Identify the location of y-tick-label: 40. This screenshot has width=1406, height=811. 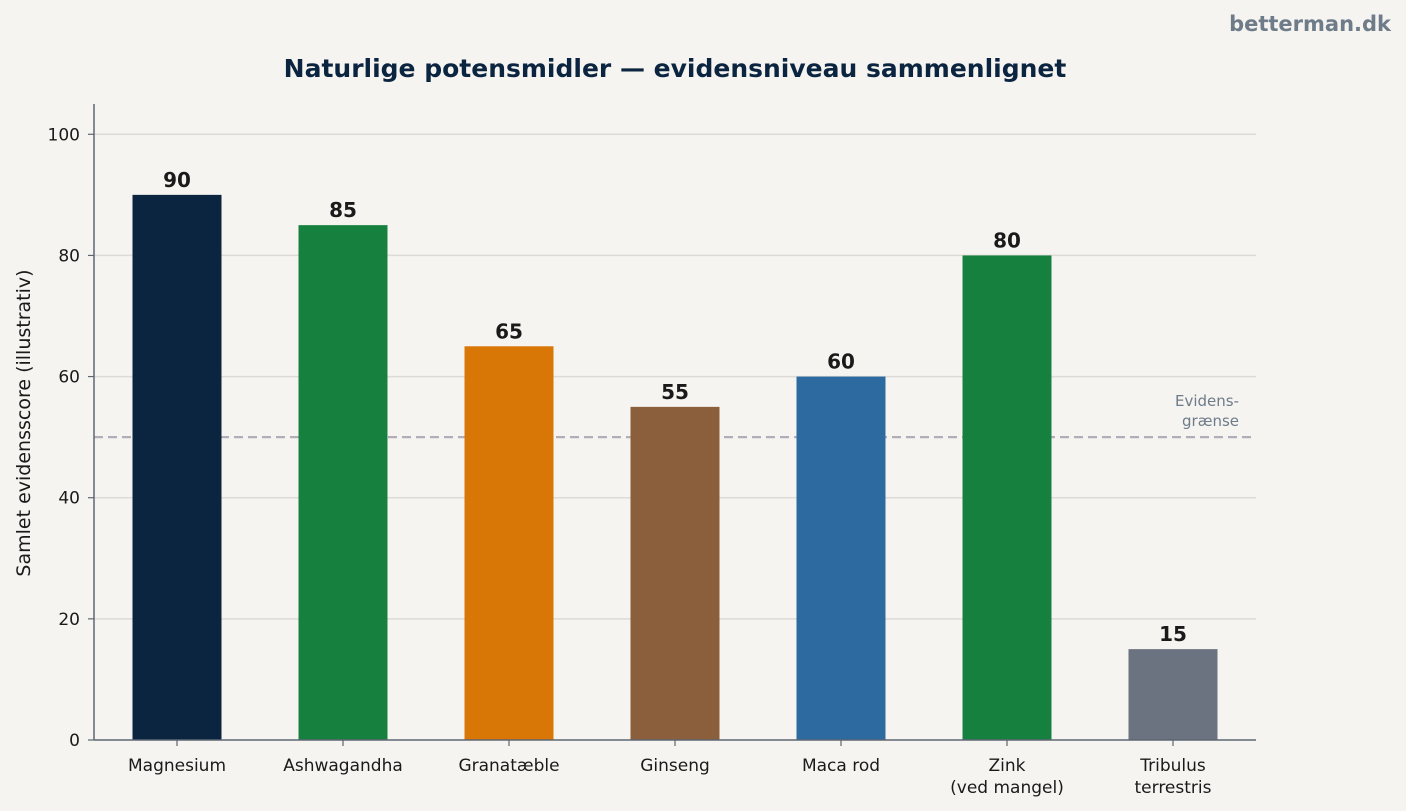
(69, 499).